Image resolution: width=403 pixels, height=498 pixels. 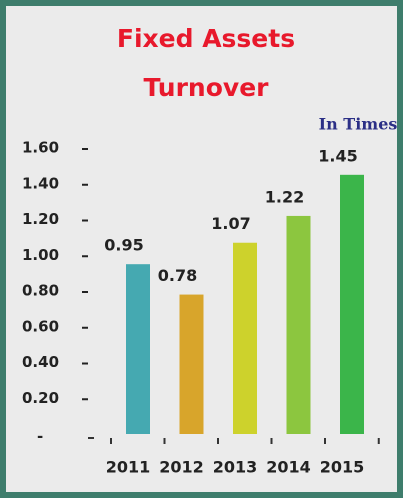 I want to click on x-tick-label: 2011, so click(x=128, y=467).